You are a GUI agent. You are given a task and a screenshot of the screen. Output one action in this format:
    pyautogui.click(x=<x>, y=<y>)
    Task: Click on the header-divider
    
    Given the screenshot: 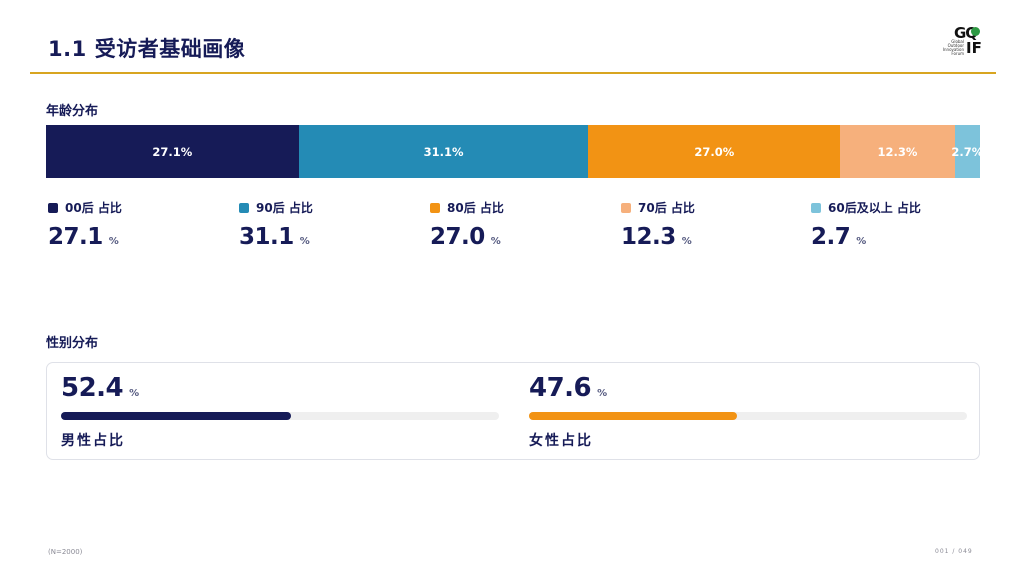 What is the action you would take?
    pyautogui.click(x=513, y=73)
    